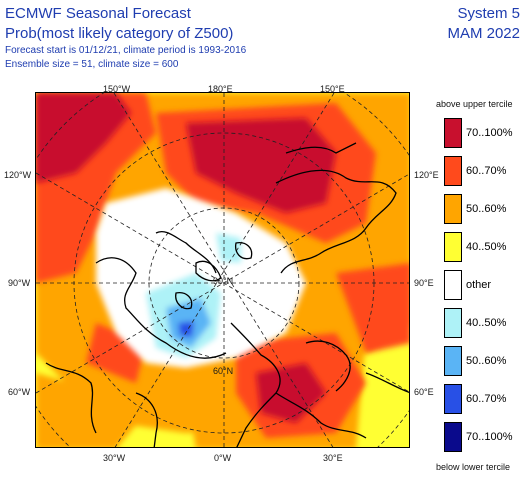 Image resolution: width=524 pixels, height=486 pixels. I want to click on legend-label: other, so click(479, 285).